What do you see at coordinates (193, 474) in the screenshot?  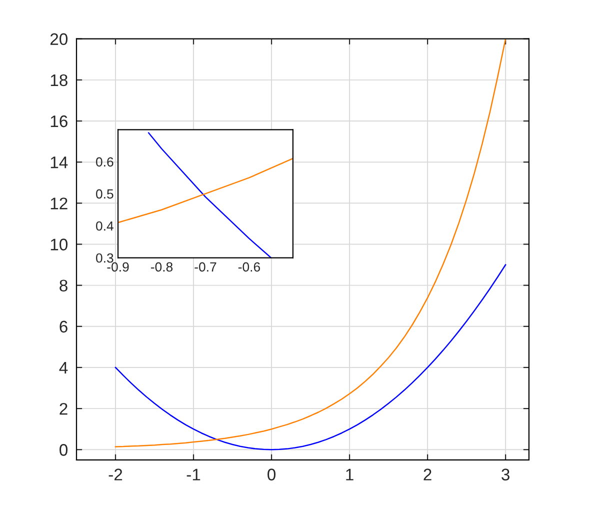 I see `x-tick-label: -1` at bounding box center [193, 474].